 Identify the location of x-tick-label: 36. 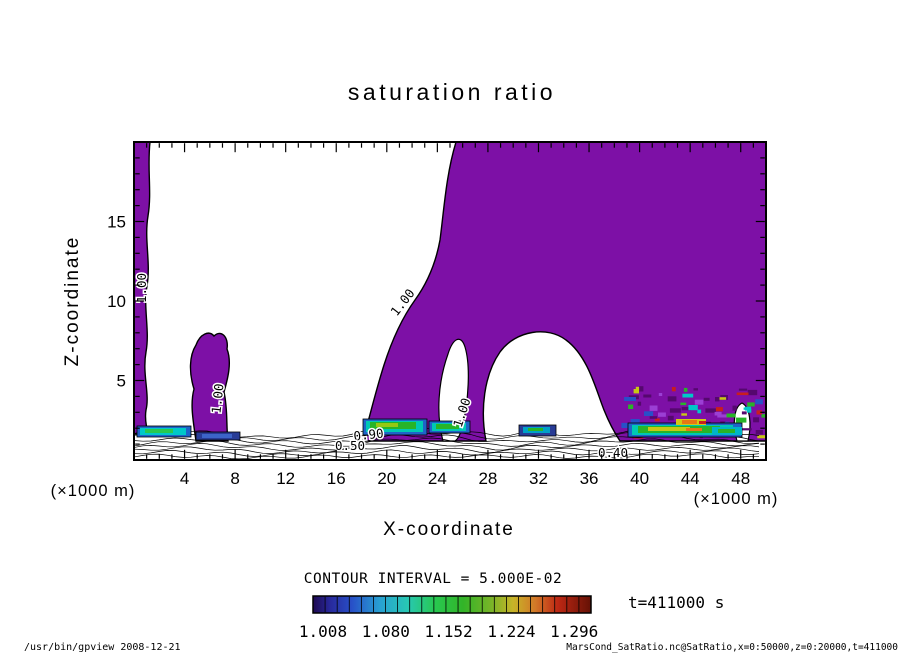
(589, 478).